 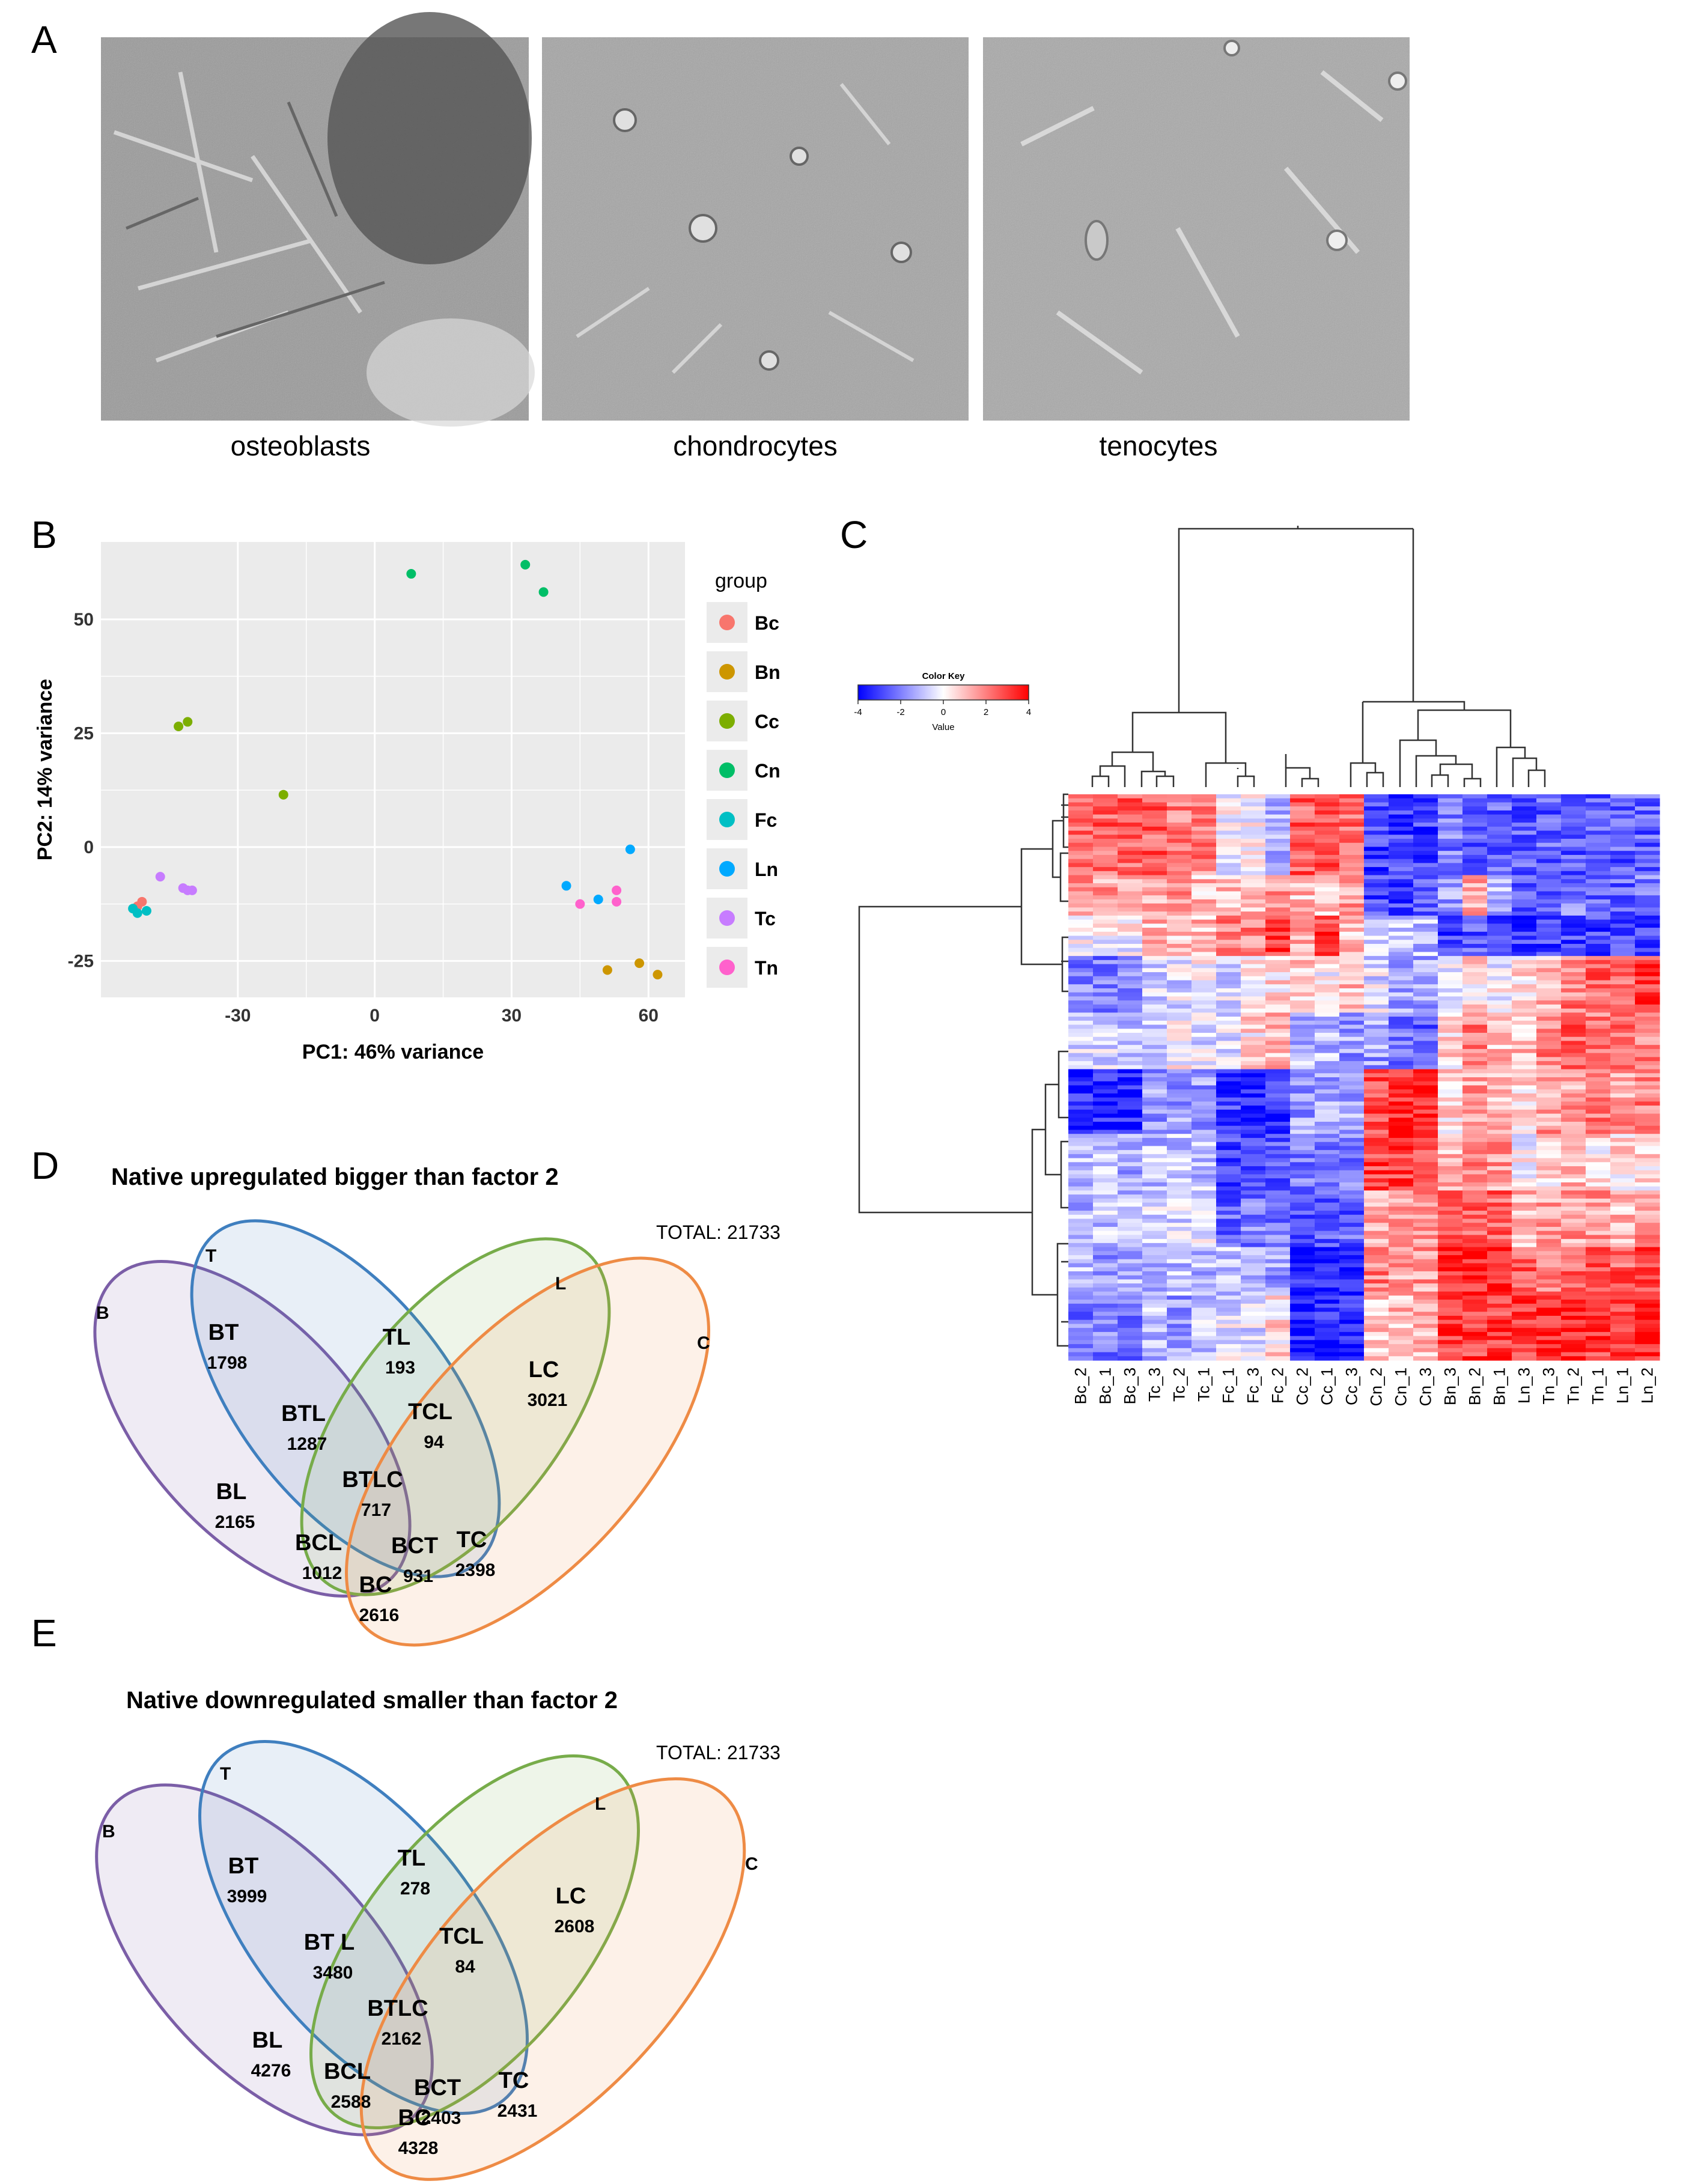 I want to click on legend-swatch-bn, so click(x=727, y=672).